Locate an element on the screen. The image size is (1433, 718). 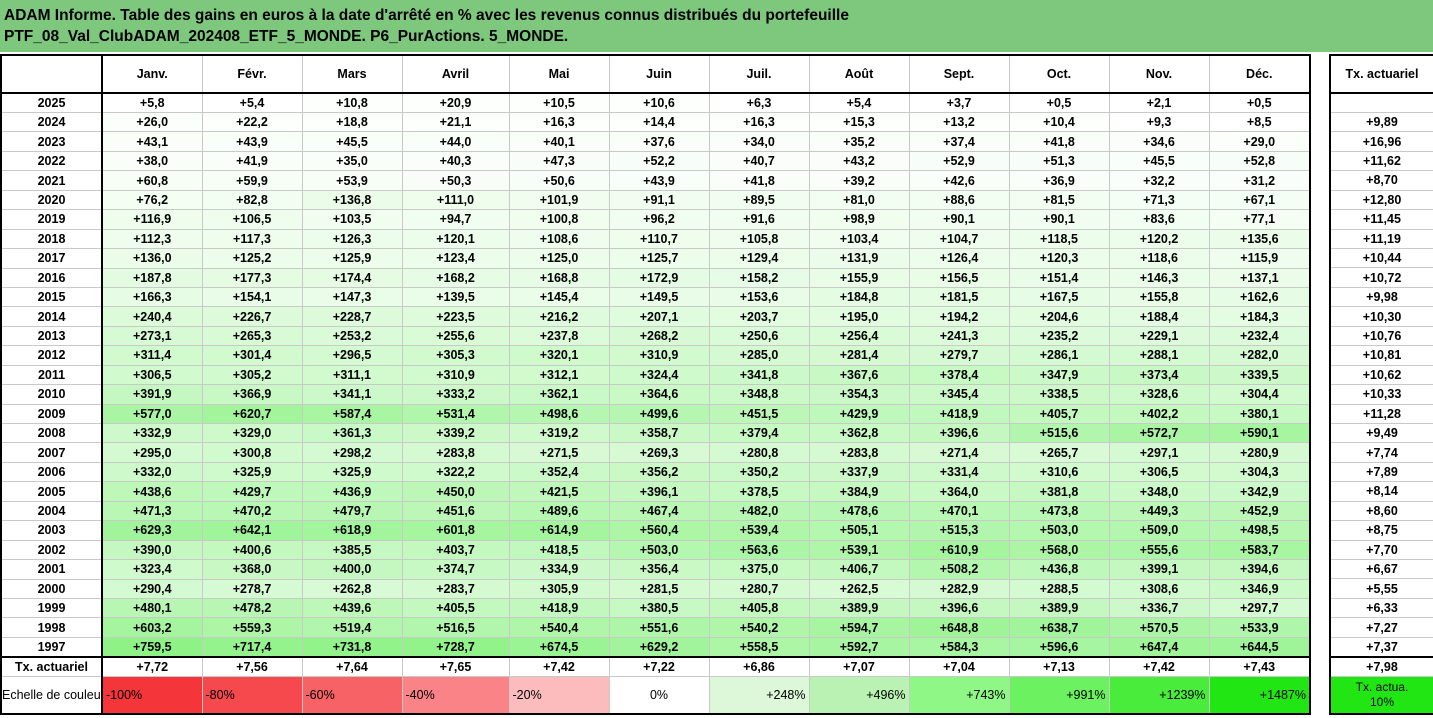
gain-cell: +384,9 is located at coordinates (859, 491).